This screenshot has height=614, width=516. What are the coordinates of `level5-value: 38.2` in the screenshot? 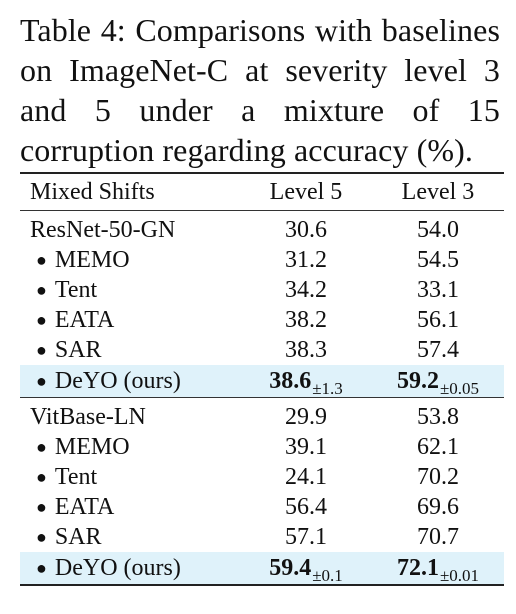 It's located at (306, 319).